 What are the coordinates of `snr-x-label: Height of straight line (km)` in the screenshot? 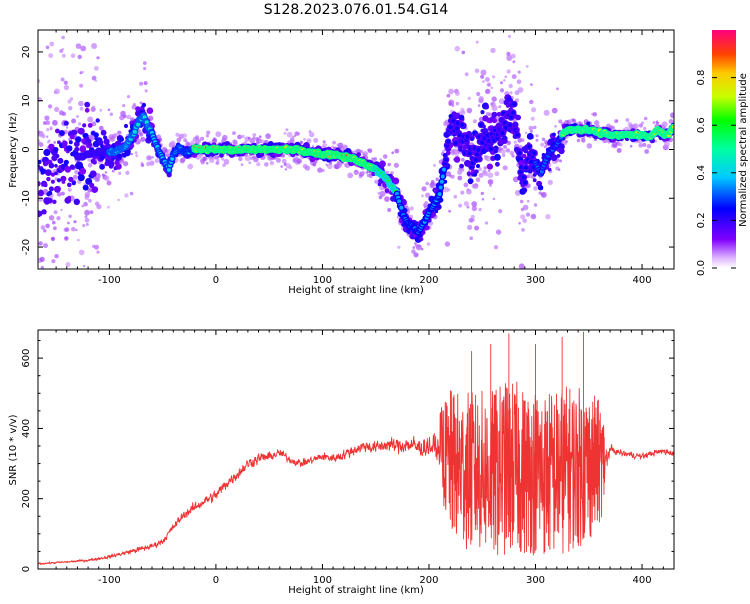 It's located at (356, 590).